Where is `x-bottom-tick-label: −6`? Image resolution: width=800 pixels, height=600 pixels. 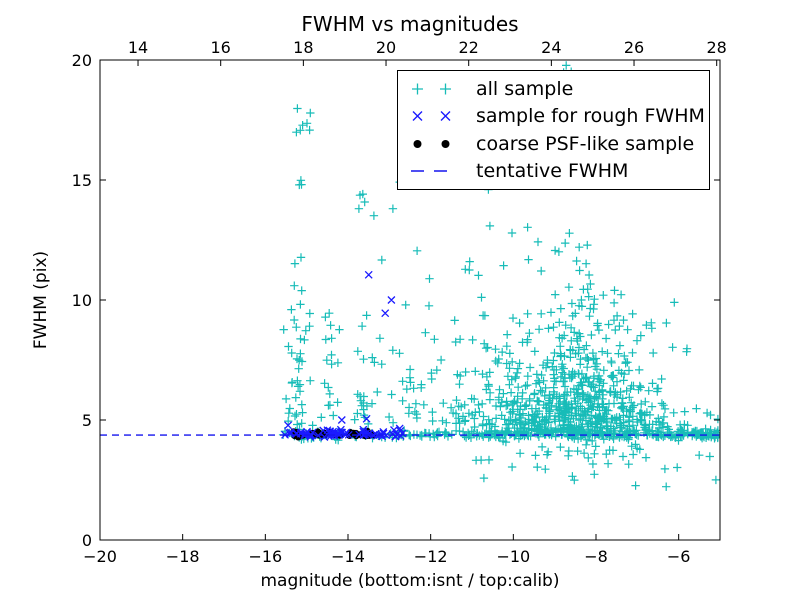
x-bottom-tick-label: −6 is located at coordinates (679, 556).